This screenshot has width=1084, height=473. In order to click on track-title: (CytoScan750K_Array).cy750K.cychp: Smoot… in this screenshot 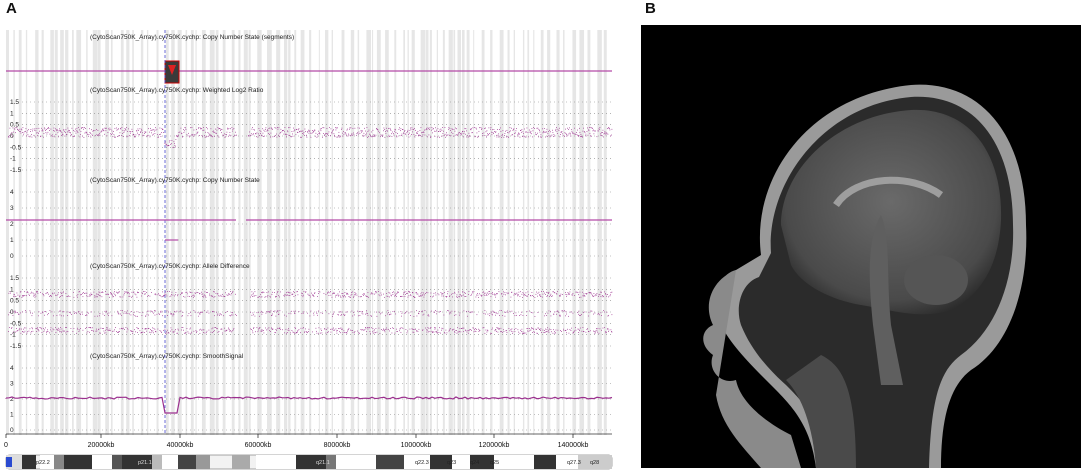, I will do `click(167, 356)`.